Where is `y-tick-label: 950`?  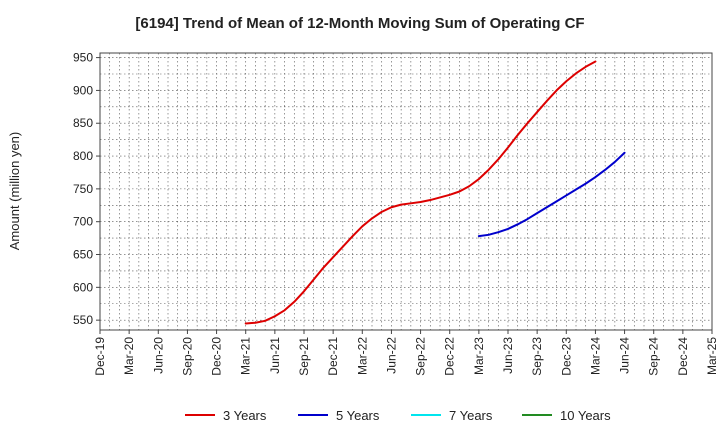
y-tick-label: 950 is located at coordinates (83, 58).